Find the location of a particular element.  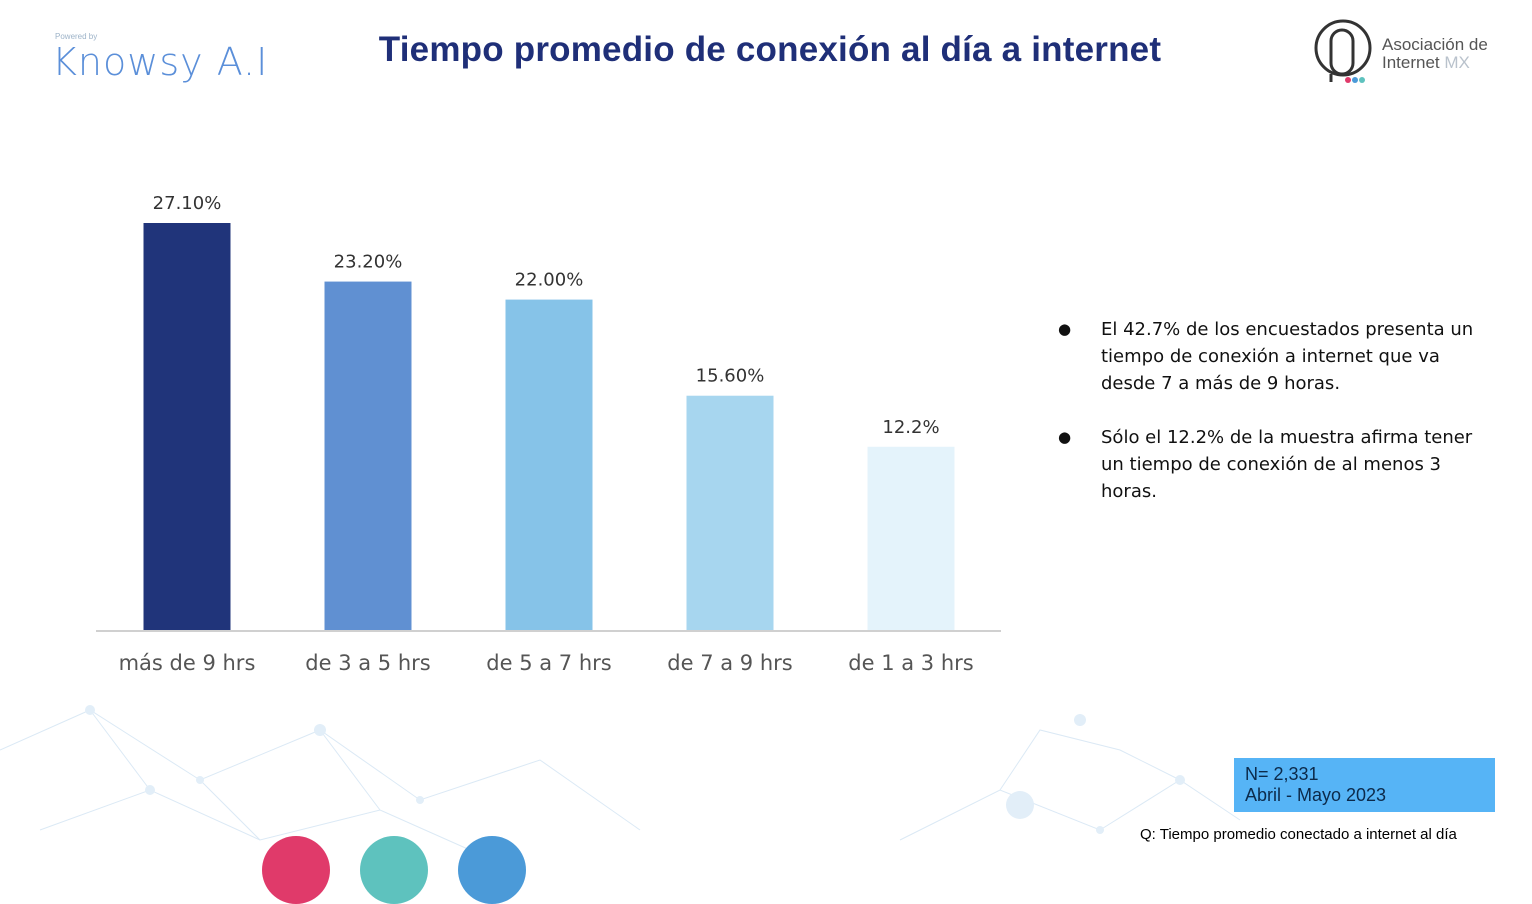

asociacion-internet-wordmark: Asociación de Internet MX is located at coordinates (1435, 54).